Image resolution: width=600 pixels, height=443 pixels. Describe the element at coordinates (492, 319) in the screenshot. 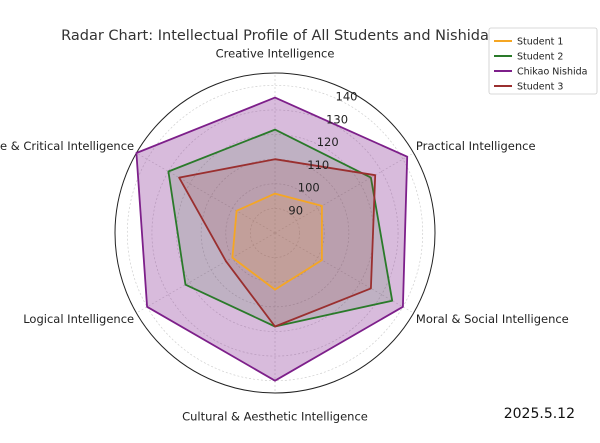

I see `axis-label: Moral & Social Intelligence` at that location.